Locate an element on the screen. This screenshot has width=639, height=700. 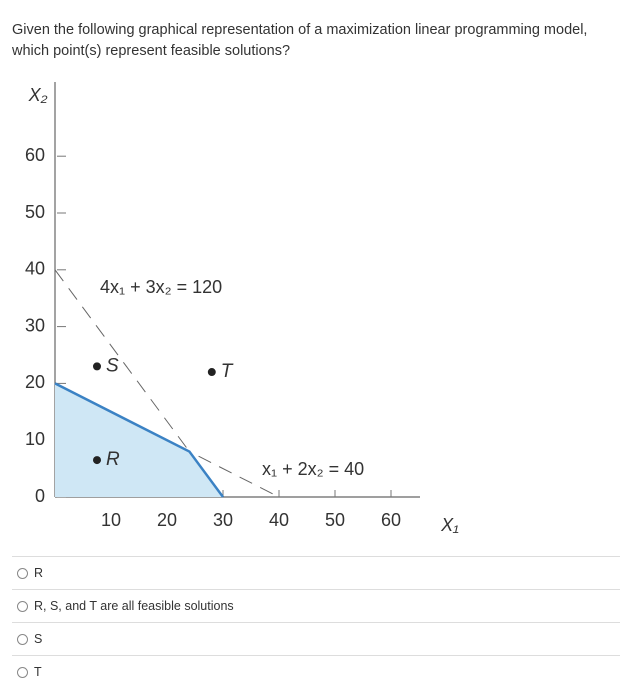
x-tick-label: 20 is located at coordinates (167, 520).